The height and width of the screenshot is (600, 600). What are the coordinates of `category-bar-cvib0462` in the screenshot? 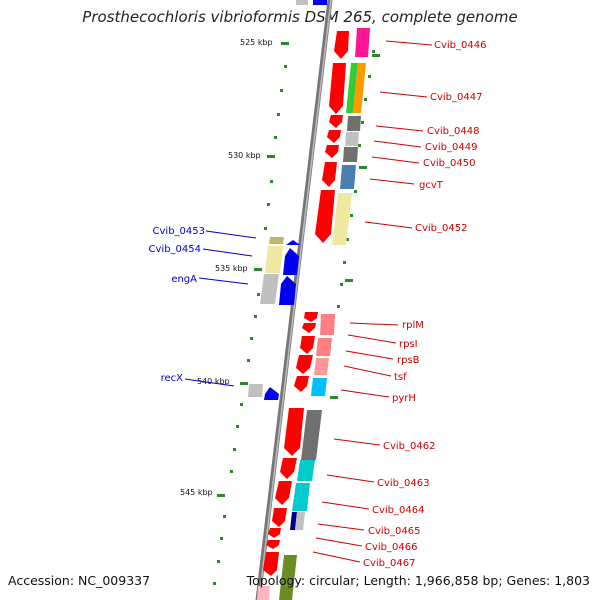 It's located at (311, 435).